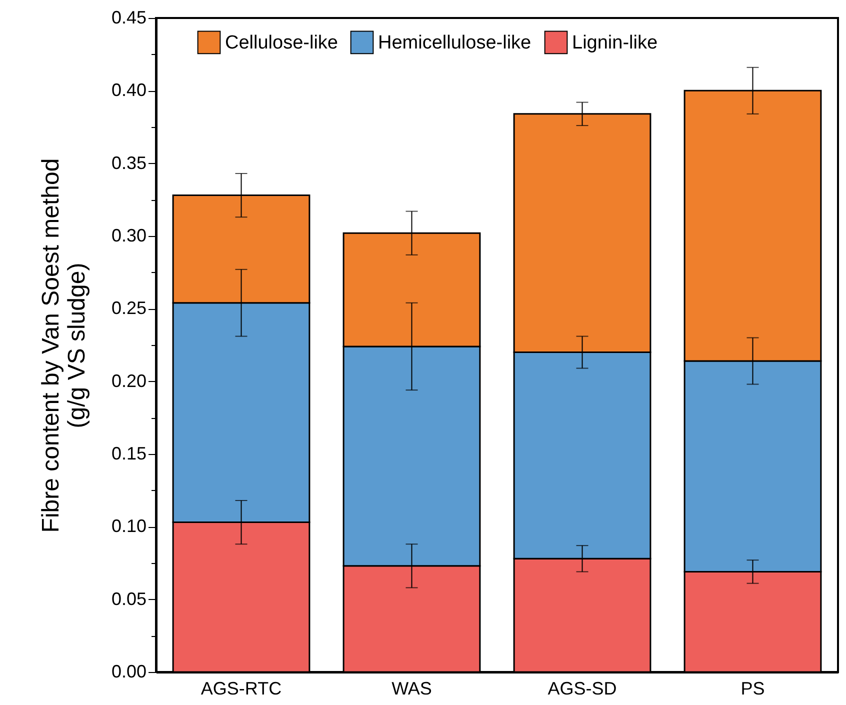 This screenshot has height=705, width=846. Describe the element at coordinates (241, 688) in the screenshot. I see `x-tick-label: AGS-RTC` at that location.